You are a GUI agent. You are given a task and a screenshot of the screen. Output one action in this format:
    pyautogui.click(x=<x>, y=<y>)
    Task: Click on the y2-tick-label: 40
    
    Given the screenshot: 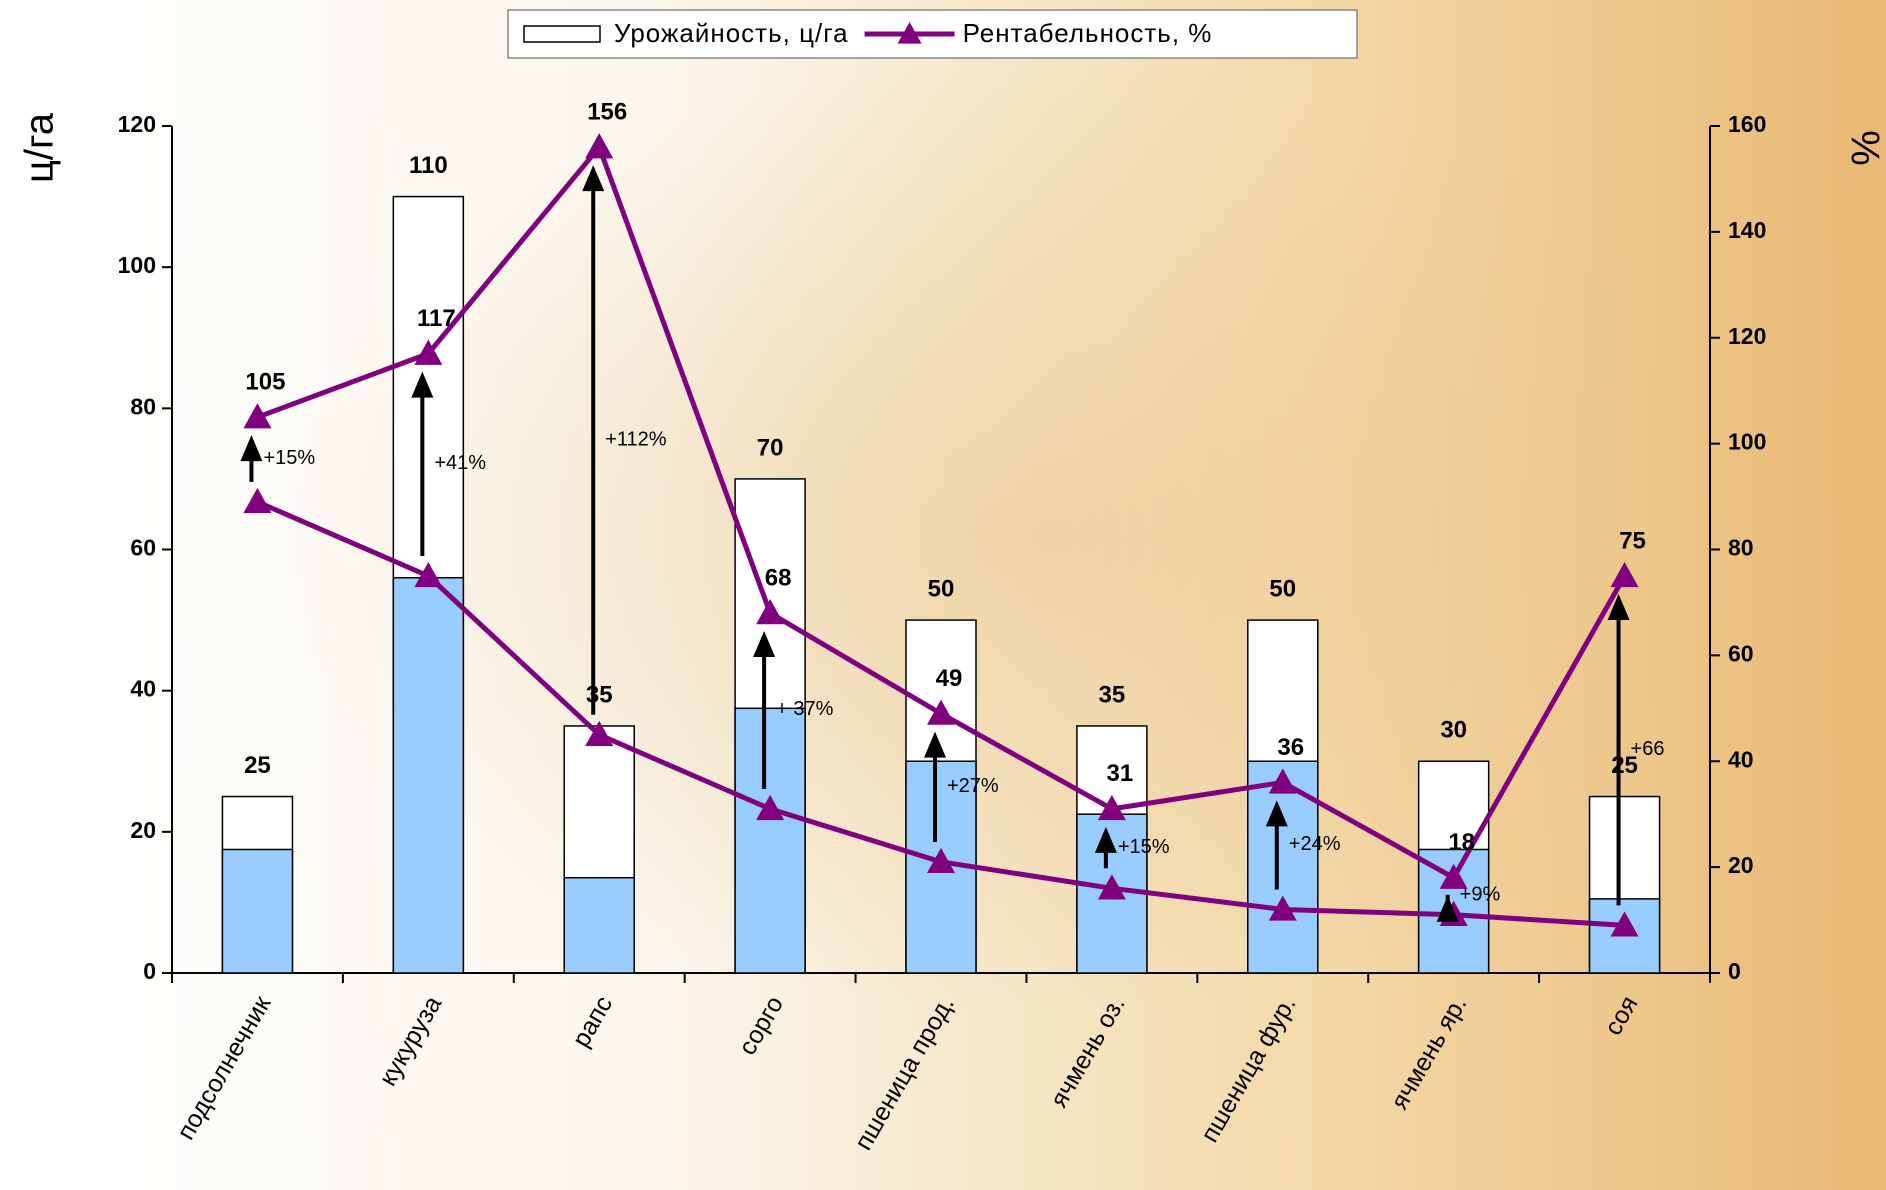 What is the action you would take?
    pyautogui.click(x=1741, y=759)
    